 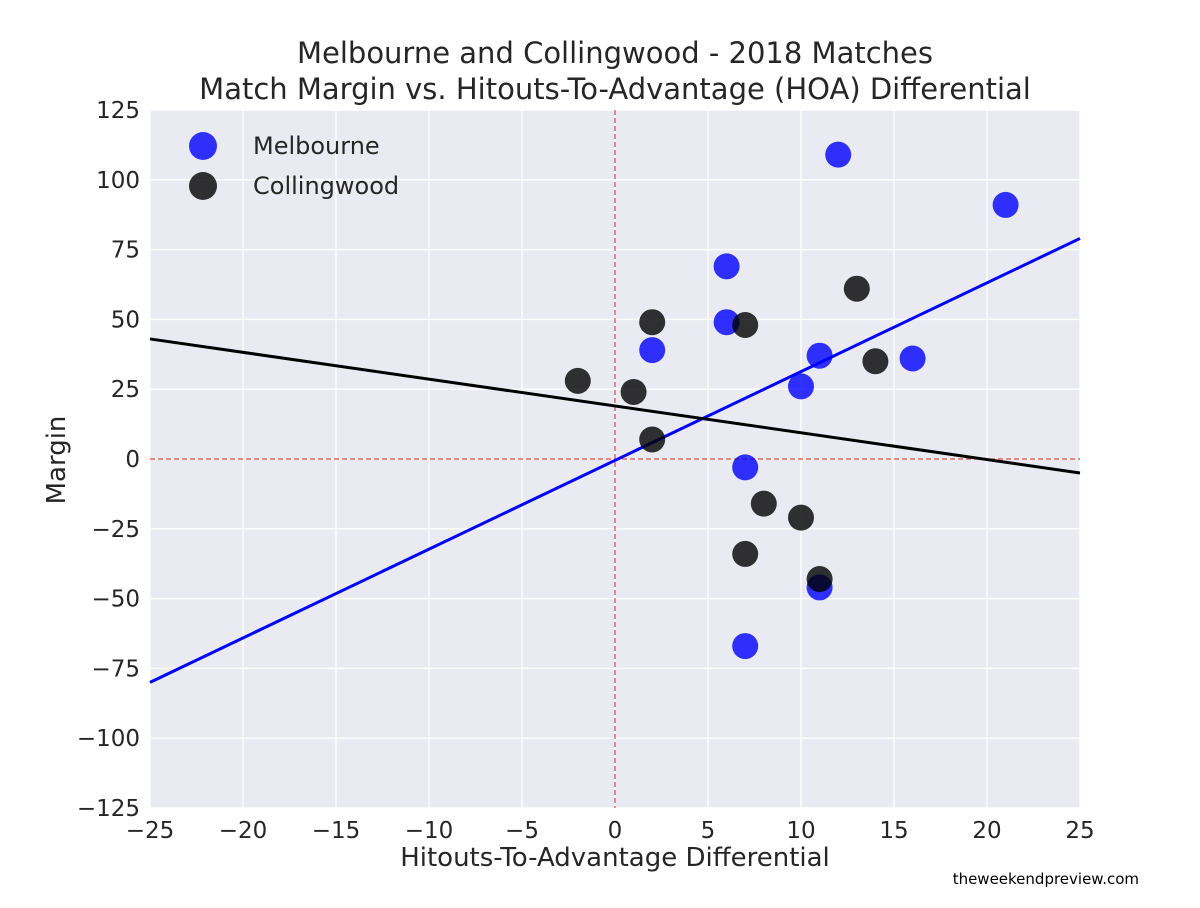 I want to click on x-tick-label: −10, so click(x=429, y=831).